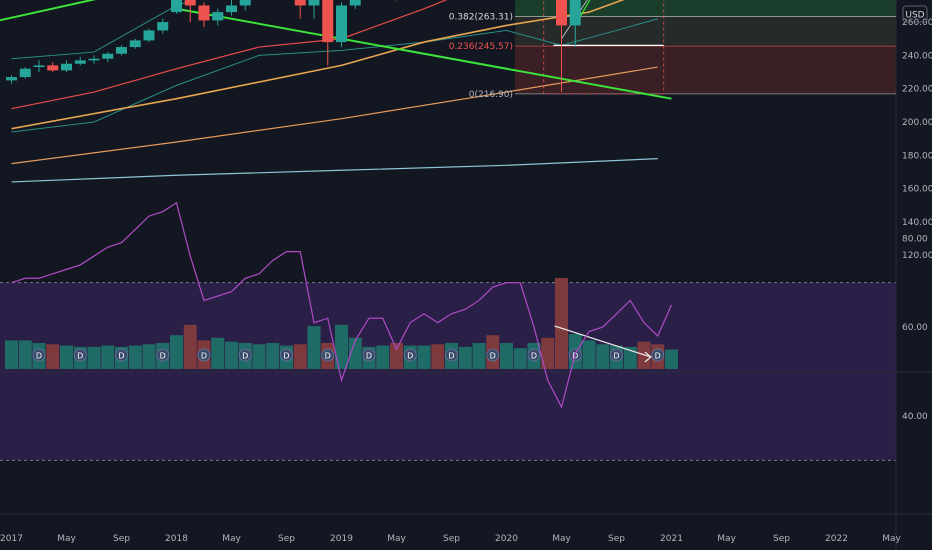  I want to click on time-axis-tick: 2019, so click(341, 539).